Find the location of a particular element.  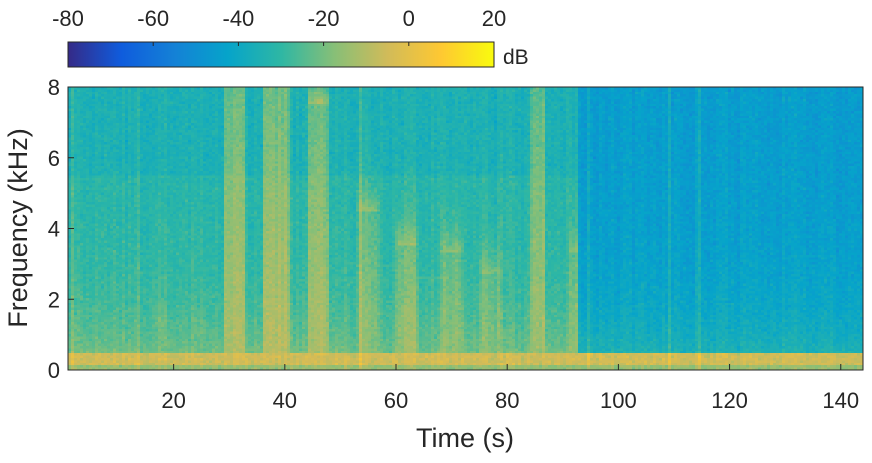

x-tick-label: 120 is located at coordinates (729, 400).